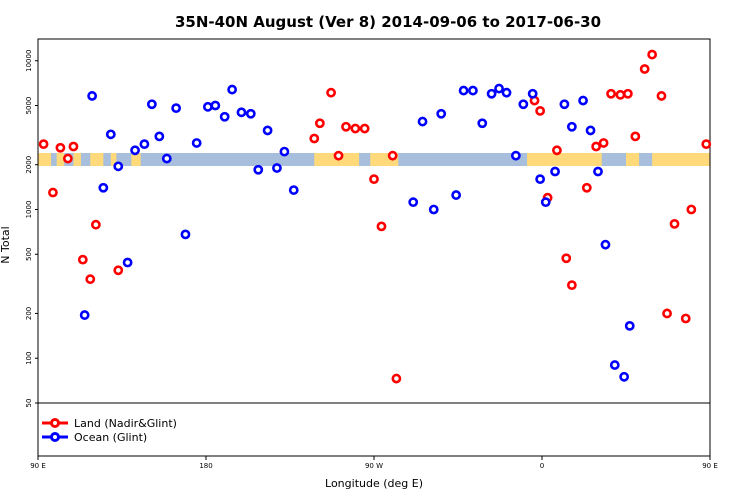 Image resolution: width=750 pixels, height=500 pixels. What do you see at coordinates (6, 244) in the screenshot?
I see `y-axis-label: N Total` at bounding box center [6, 244].